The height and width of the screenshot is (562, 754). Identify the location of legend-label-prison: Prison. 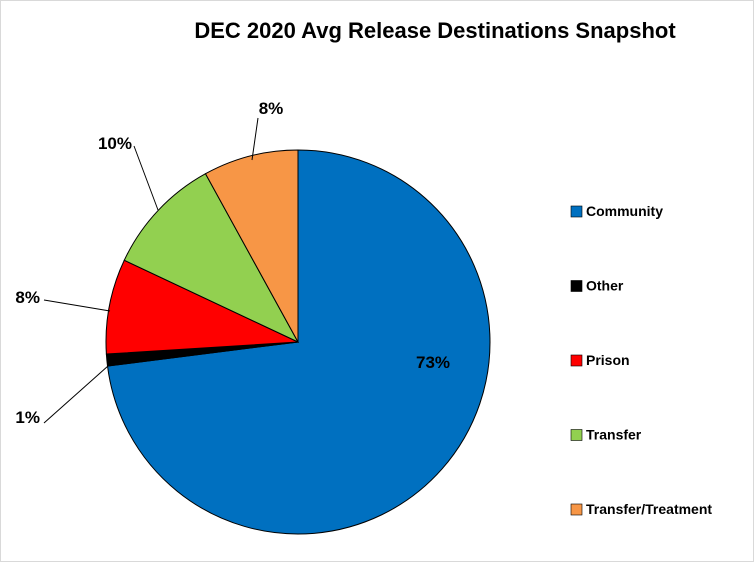
(608, 360).